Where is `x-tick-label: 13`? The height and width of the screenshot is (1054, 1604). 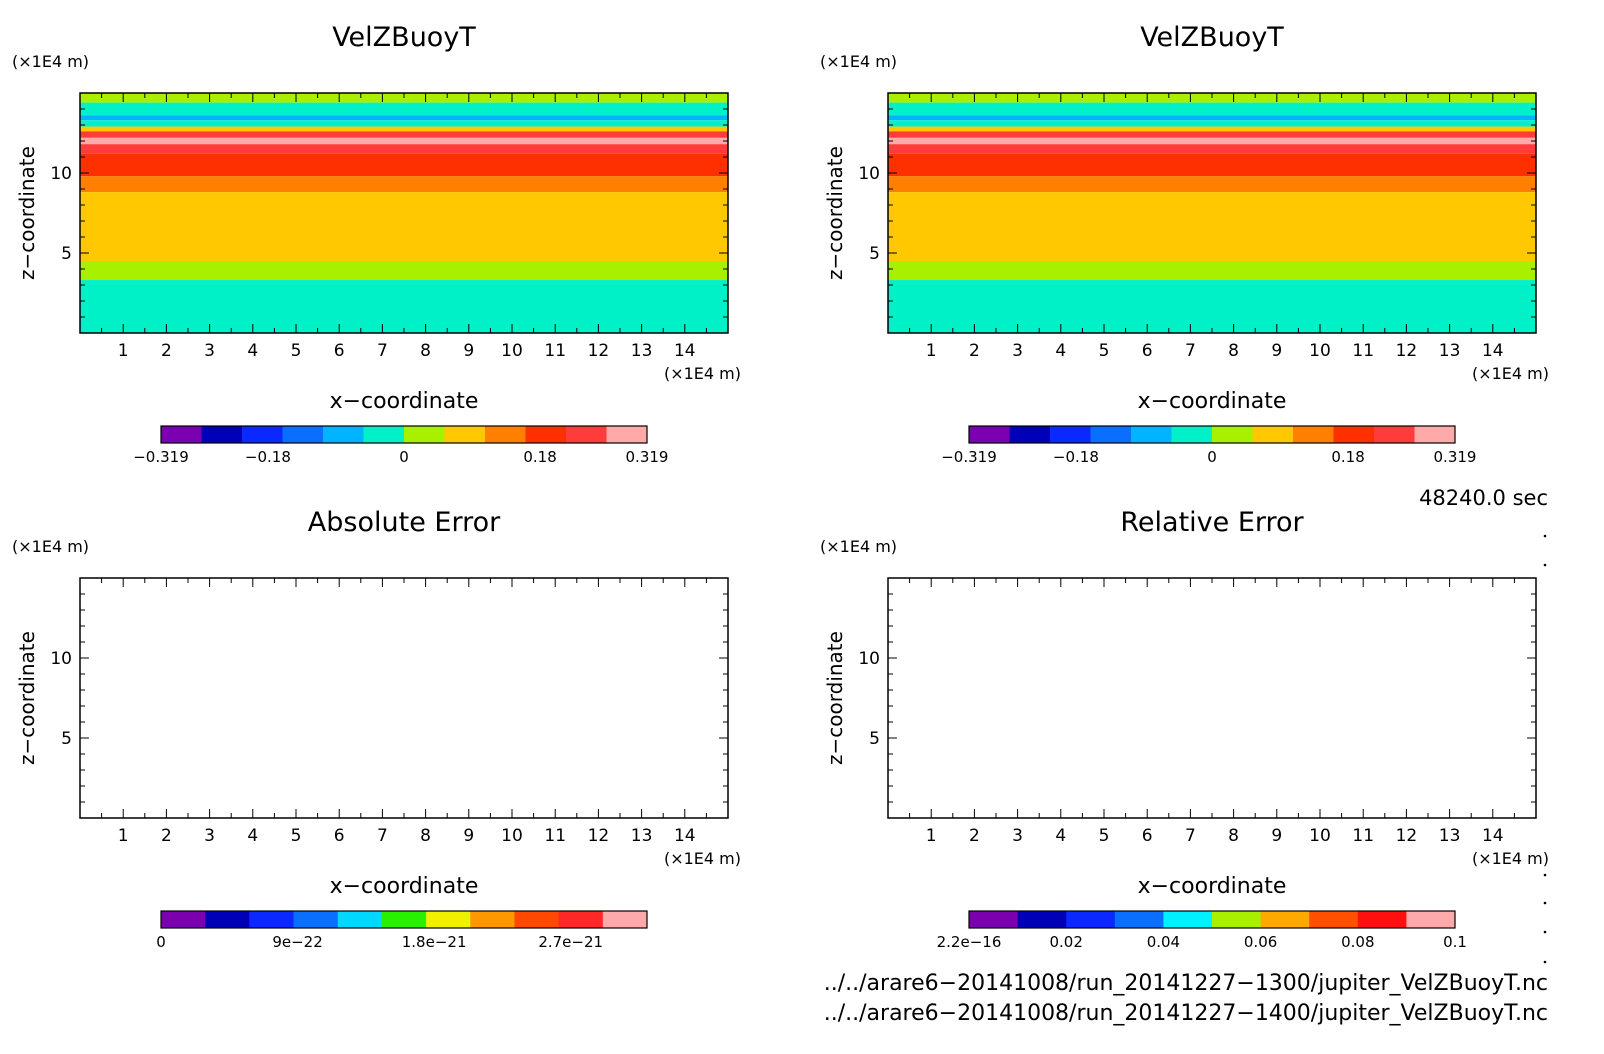
x-tick-label: 13 is located at coordinates (1450, 351).